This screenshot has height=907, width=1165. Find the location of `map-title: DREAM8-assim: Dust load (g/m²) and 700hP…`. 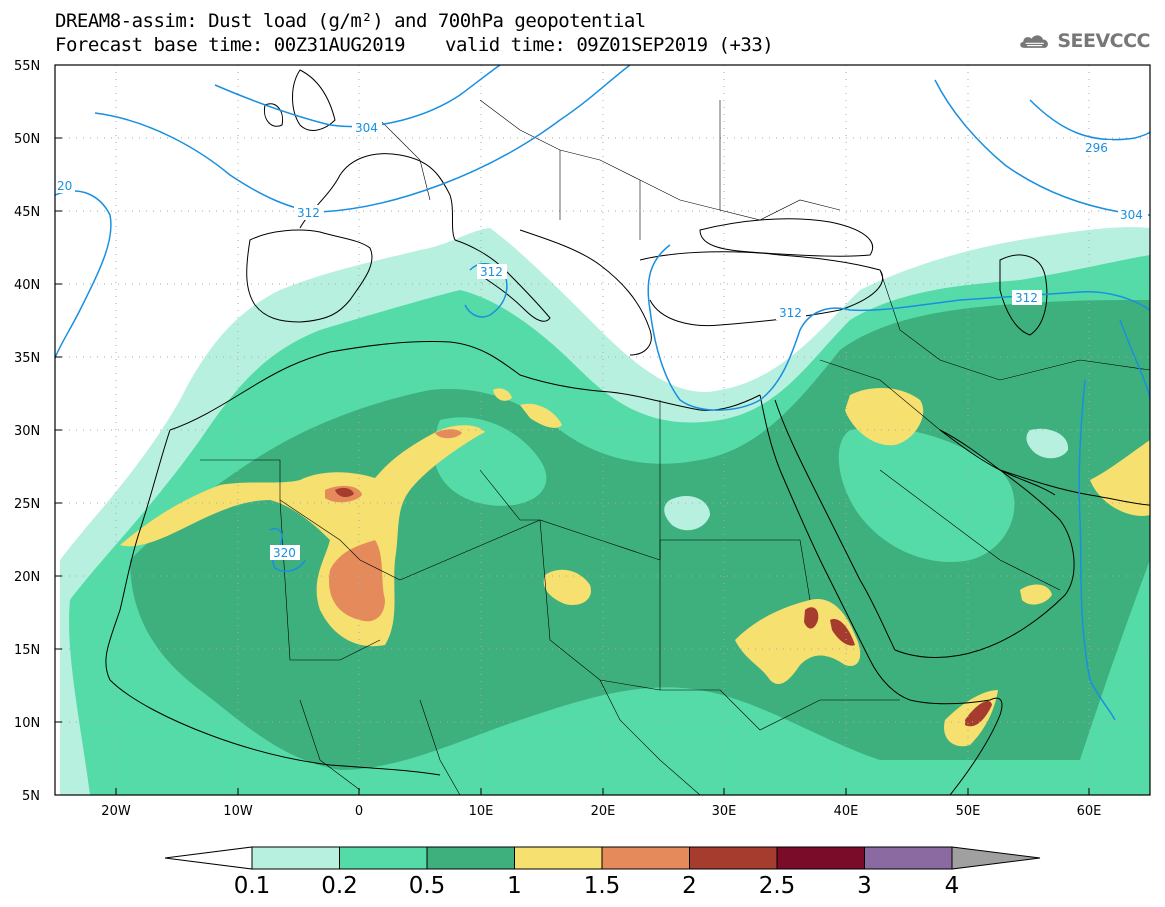

map-title: DREAM8-assim: Dust load (g/m²) and 700hP… is located at coordinates (350, 21).